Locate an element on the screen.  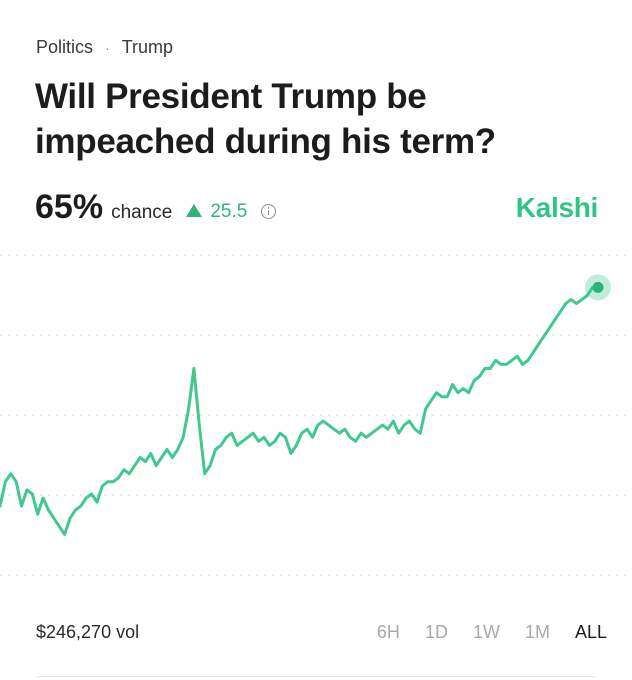
triangle-up-icon is located at coordinates (194, 210).